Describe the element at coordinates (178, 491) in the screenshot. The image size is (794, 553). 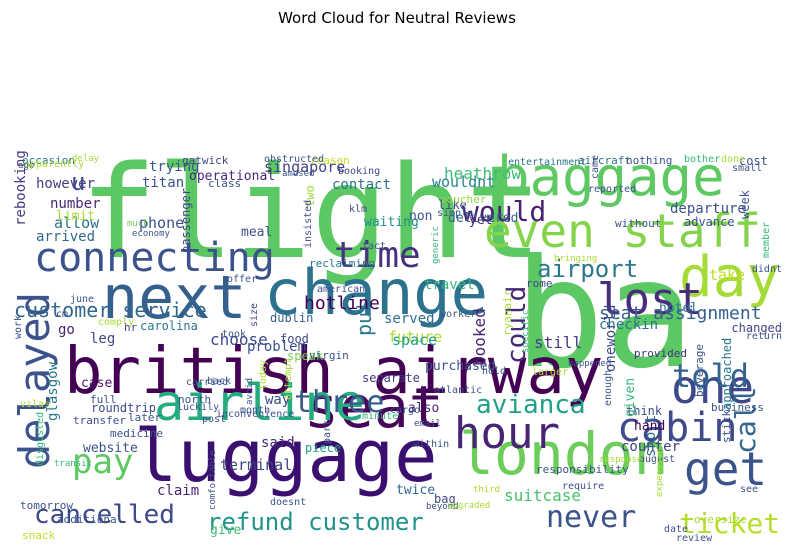
I see `word-claim: claim` at that location.